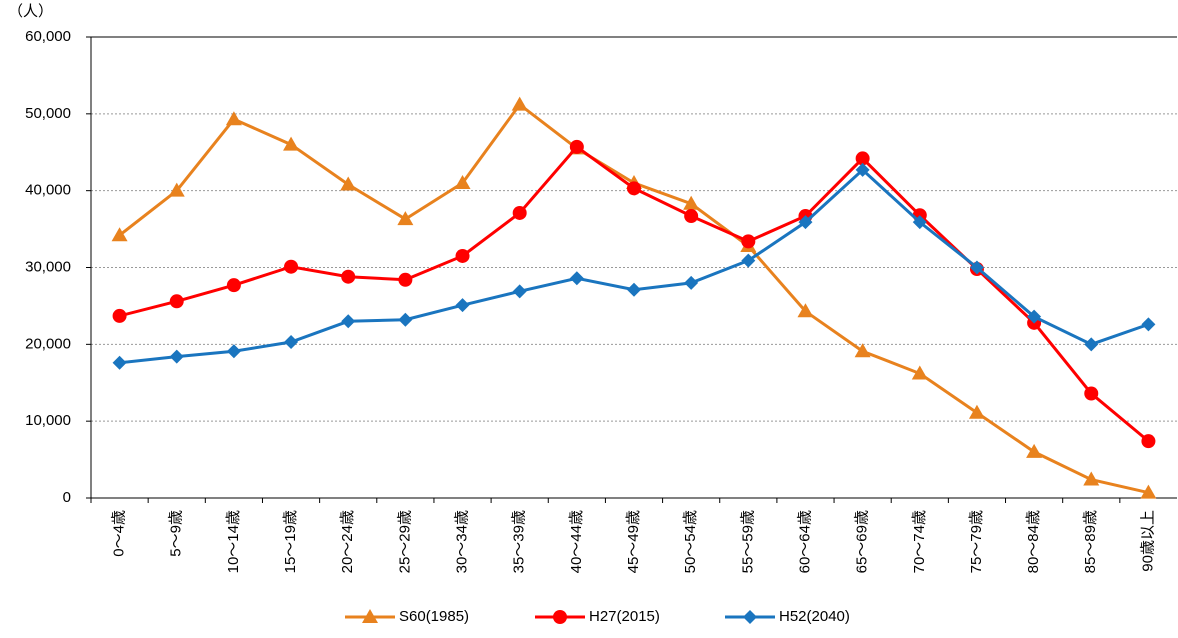 The image size is (1178, 638). What do you see at coordinates (519, 541) in the screenshot?
I see `x-tick-label: 35～39歳` at bounding box center [519, 541].